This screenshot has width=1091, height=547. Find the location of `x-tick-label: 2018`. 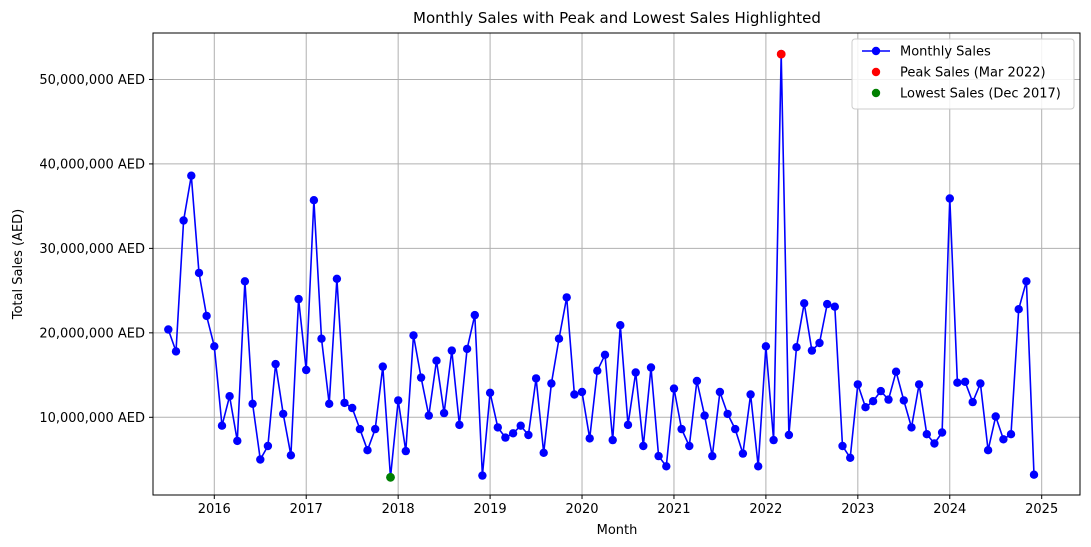

x-tick-label: 2018 is located at coordinates (398, 509).